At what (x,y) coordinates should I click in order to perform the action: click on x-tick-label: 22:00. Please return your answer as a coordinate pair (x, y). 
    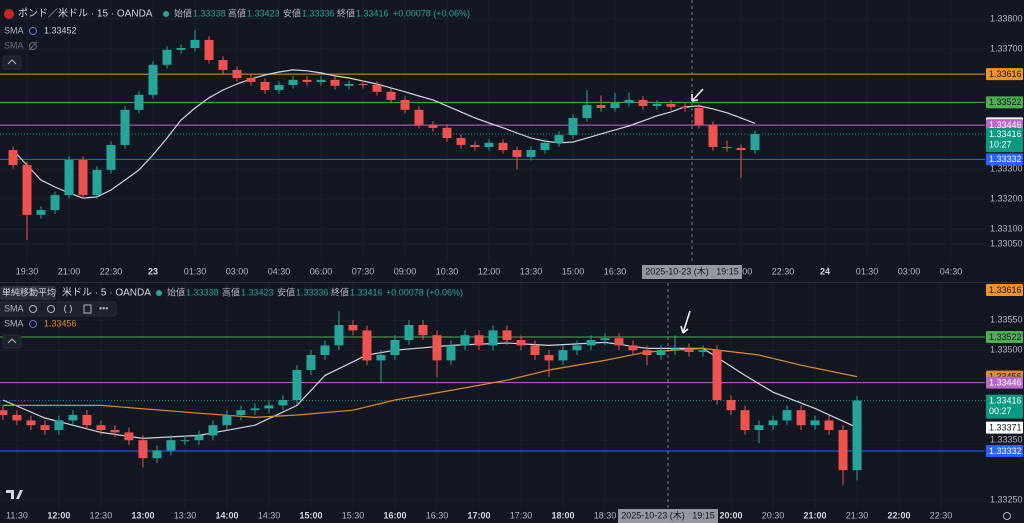
    Looking at the image, I should click on (899, 515).